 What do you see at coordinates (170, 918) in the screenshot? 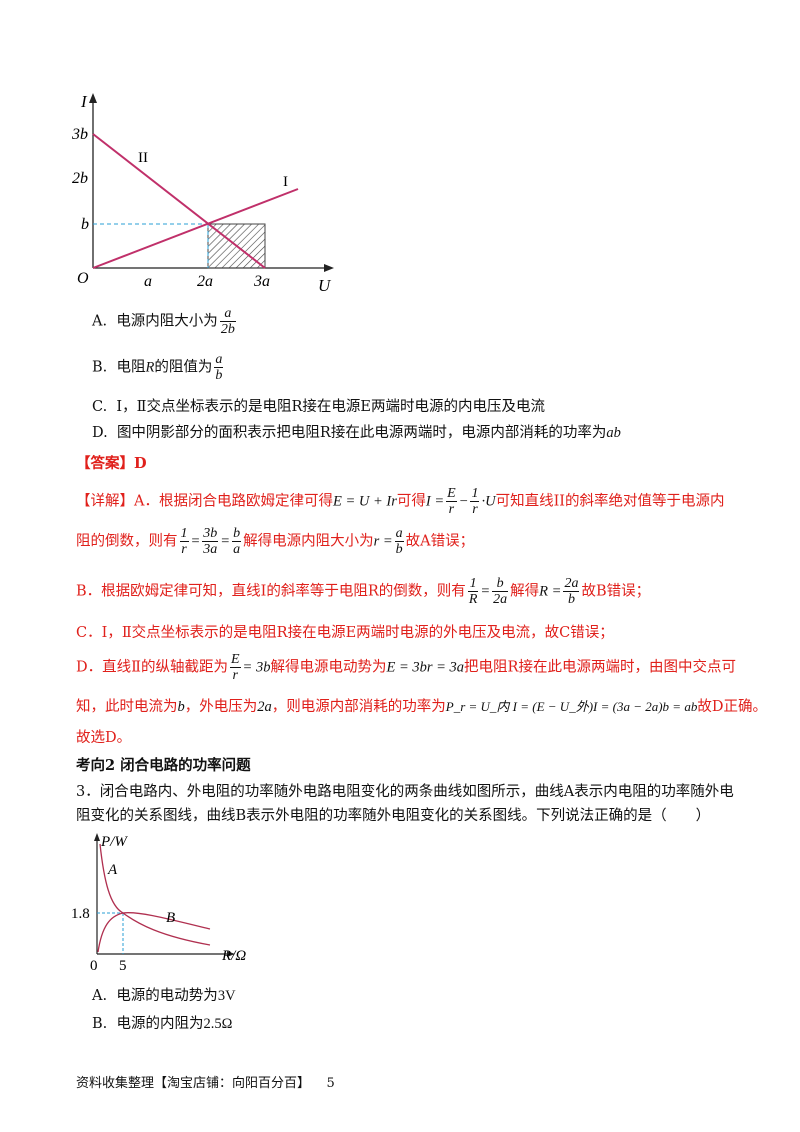
I see `curve-label-b: B` at bounding box center [170, 918].